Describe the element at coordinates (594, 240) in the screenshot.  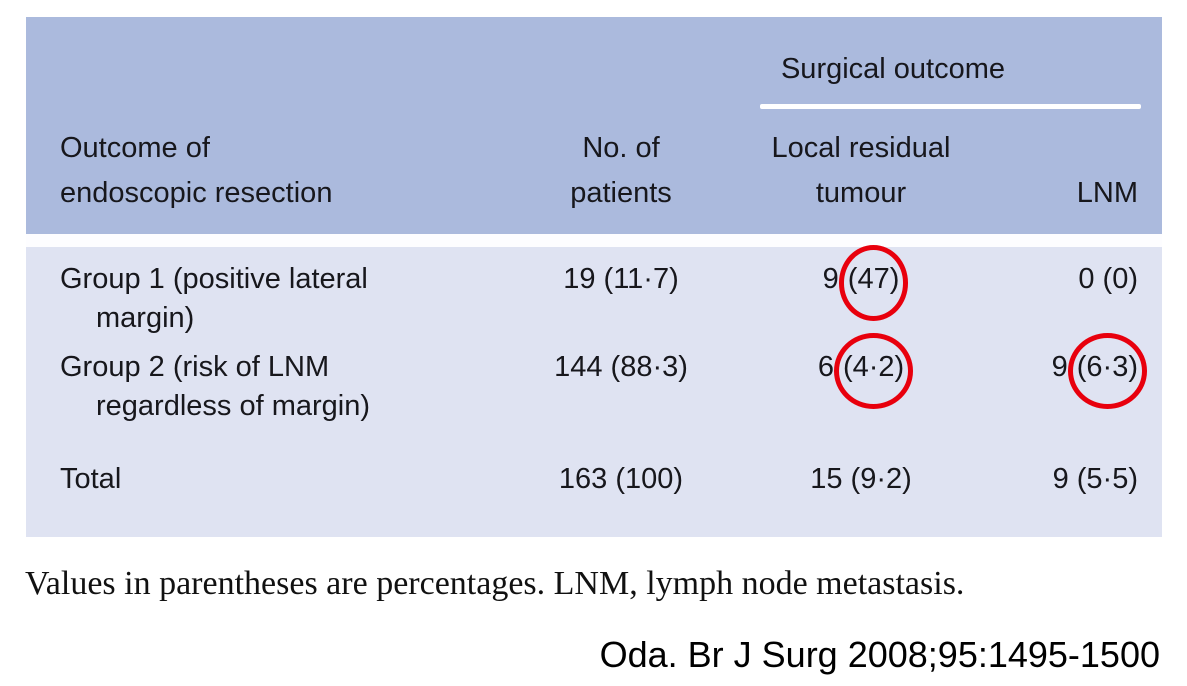
I see `header-body-divider` at that location.